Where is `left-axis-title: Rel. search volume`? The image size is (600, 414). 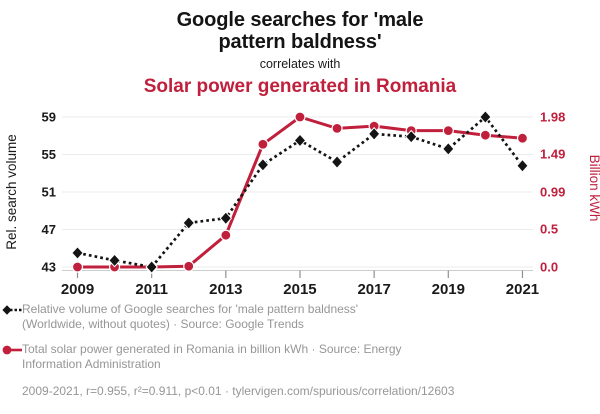
left-axis-title: Rel. search volume is located at coordinates (11, 192).